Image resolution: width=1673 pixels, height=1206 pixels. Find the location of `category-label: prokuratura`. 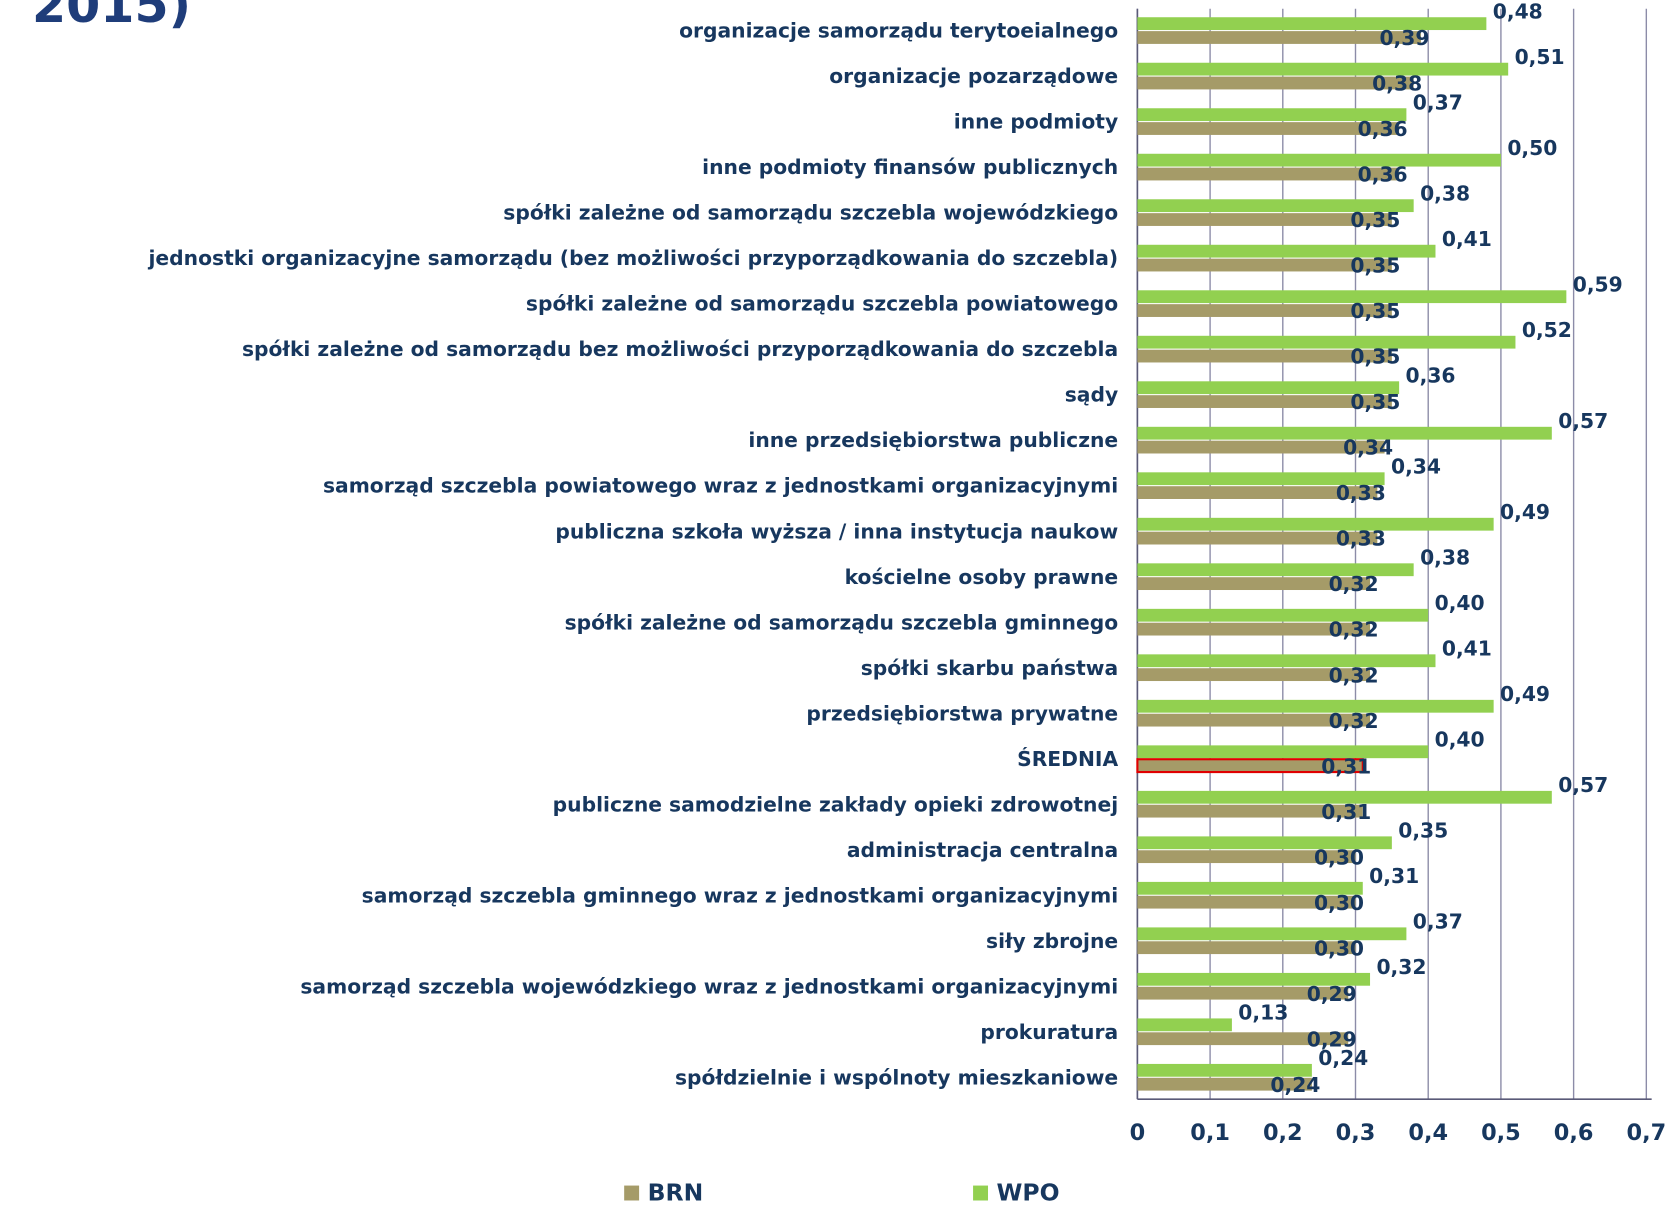

category-label: prokuratura is located at coordinates (1049, 1032).